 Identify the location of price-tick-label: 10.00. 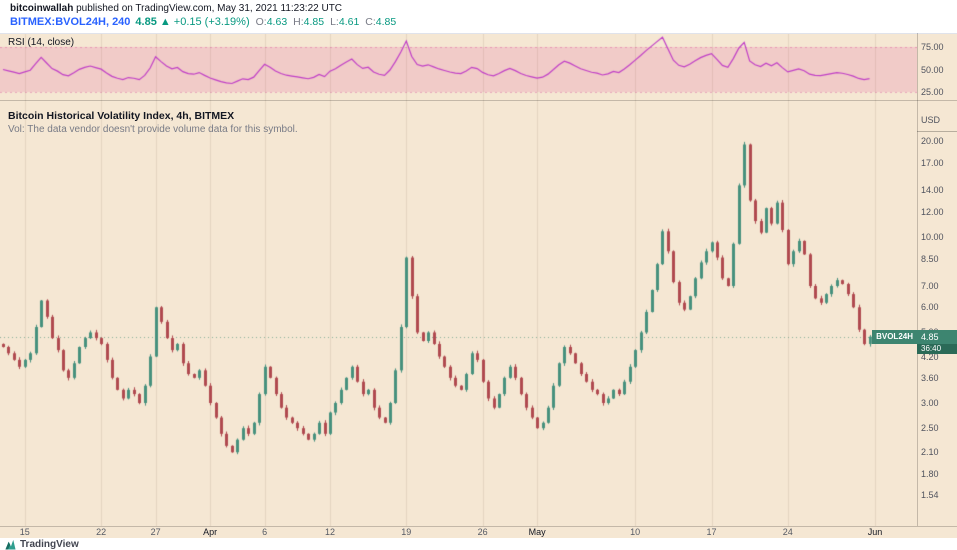
(932, 236).